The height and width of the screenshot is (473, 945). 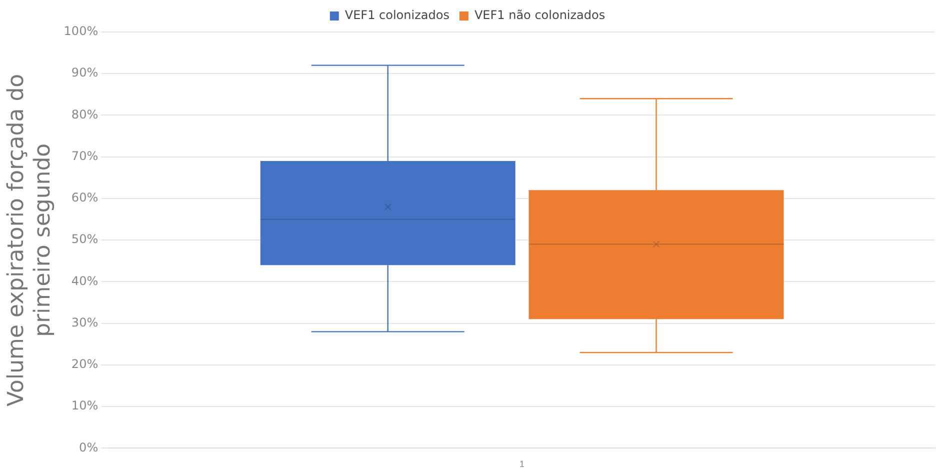 What do you see at coordinates (84, 405) in the screenshot?
I see `y-tick-label: 10%` at bounding box center [84, 405].